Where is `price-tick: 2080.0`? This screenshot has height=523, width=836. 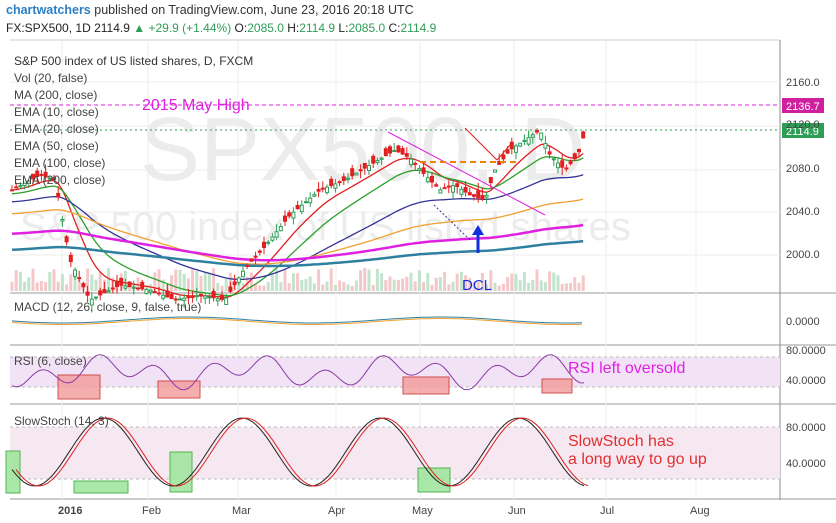 price-tick: 2080.0 is located at coordinates (803, 169).